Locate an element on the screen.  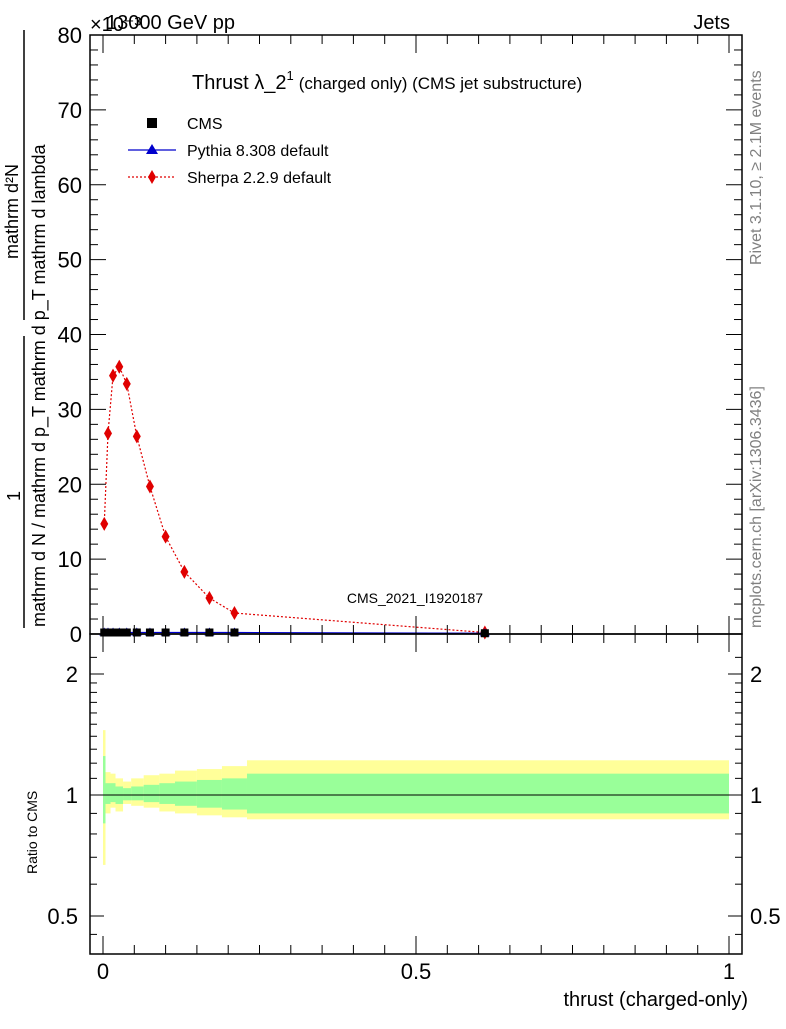
ratio-tick-label-left: 2 is located at coordinates (72, 674).